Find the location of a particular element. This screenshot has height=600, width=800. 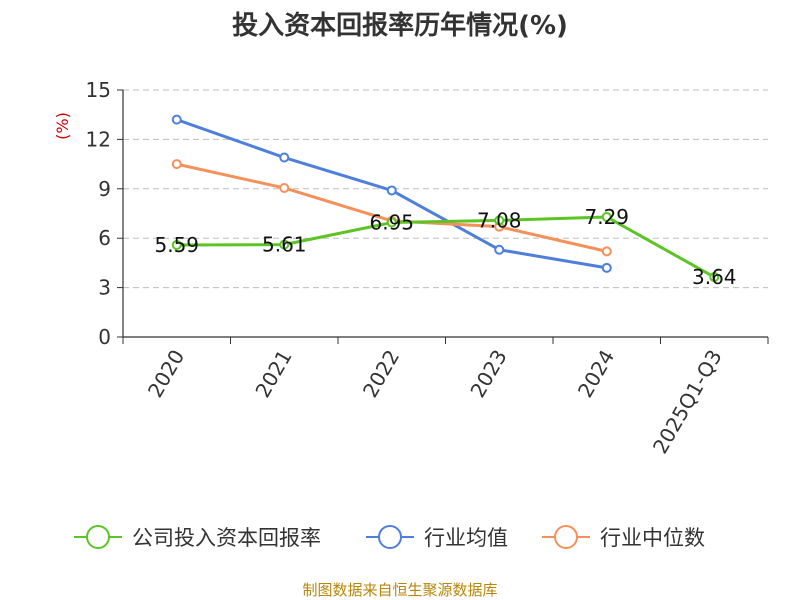

y-tick-label-15: 15 is located at coordinates (98, 90).